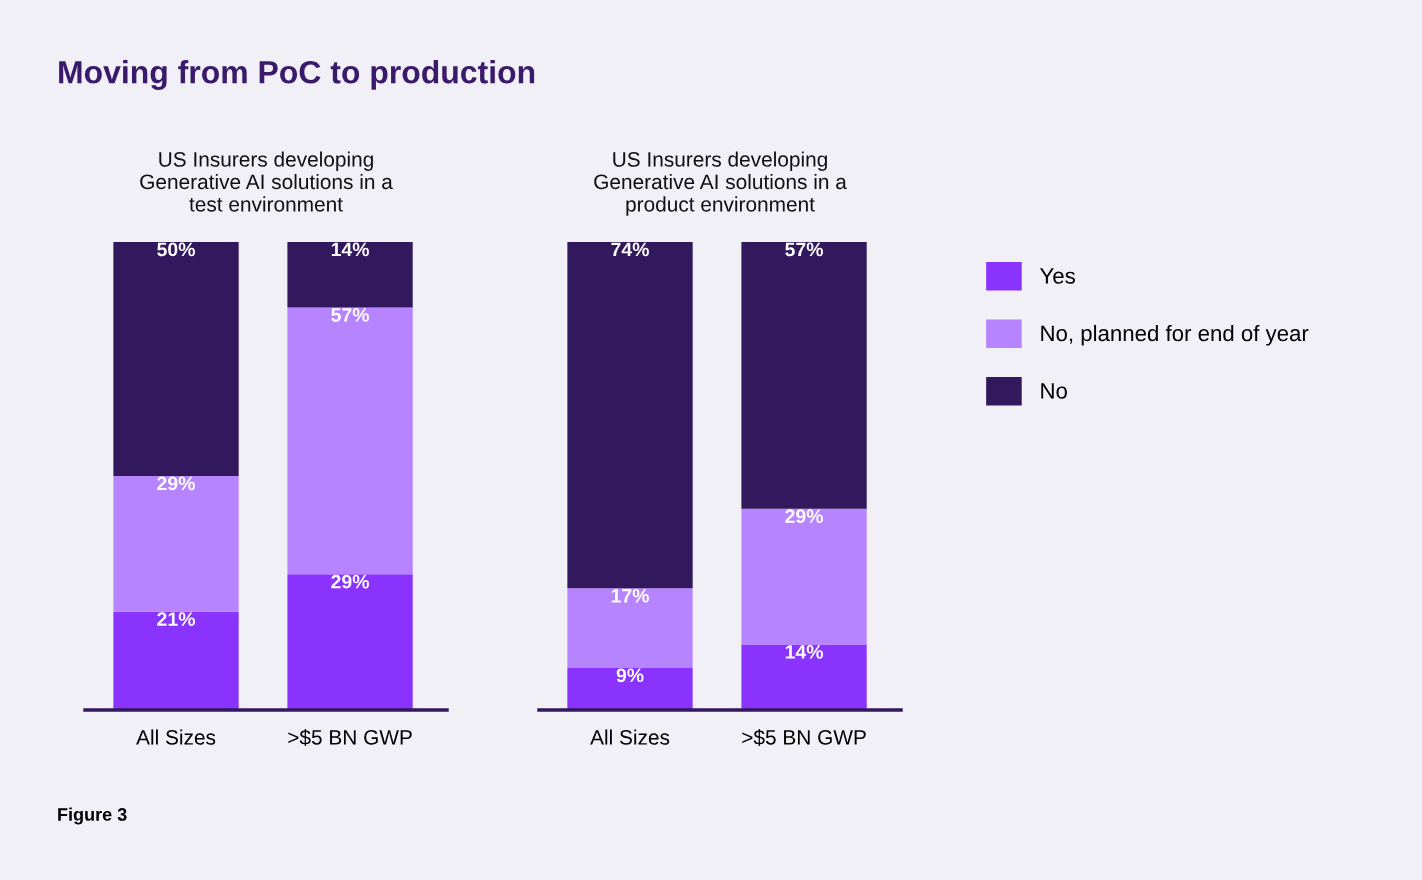  What do you see at coordinates (630, 249) in the screenshot?
I see `data-label: 74%` at bounding box center [630, 249].